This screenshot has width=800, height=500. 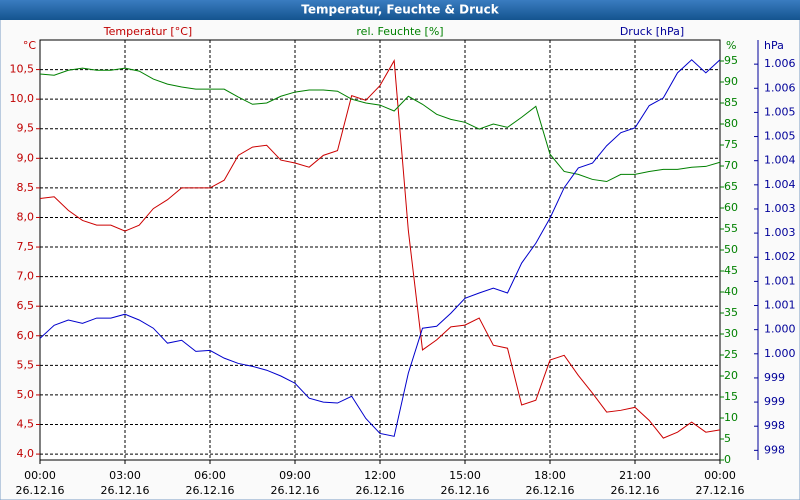 What do you see at coordinates (731, 144) in the screenshot?
I see `y-tick-label: 75` at bounding box center [731, 144].